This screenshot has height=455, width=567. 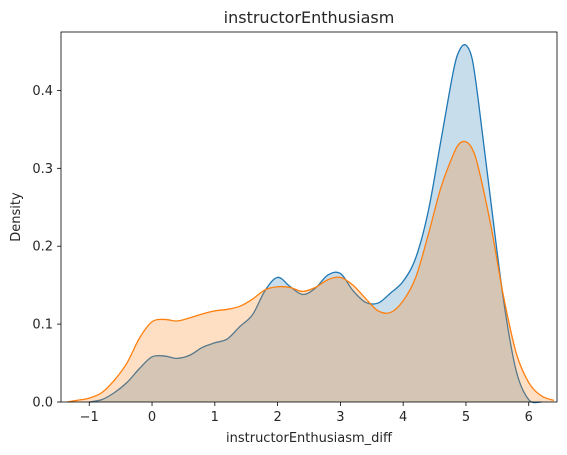 What do you see at coordinates (277, 417) in the screenshot?
I see `x-tick-label: 2` at bounding box center [277, 417].